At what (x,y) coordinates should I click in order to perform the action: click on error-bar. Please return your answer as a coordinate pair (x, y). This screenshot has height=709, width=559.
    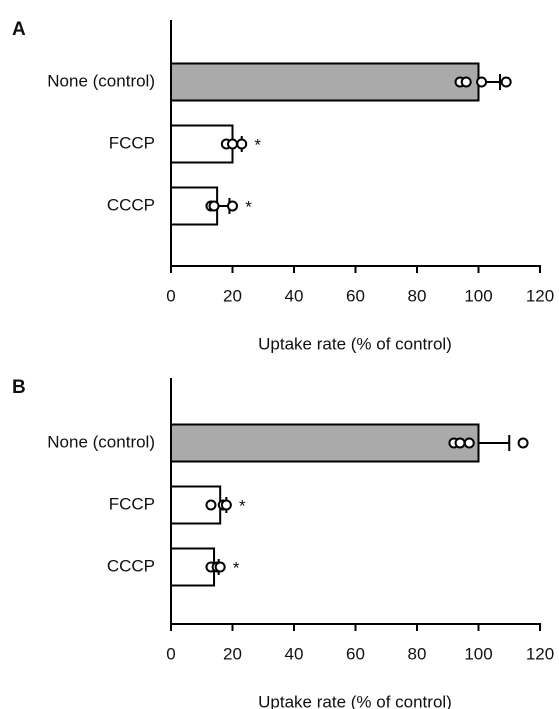
    Looking at the image, I should click on (494, 443).